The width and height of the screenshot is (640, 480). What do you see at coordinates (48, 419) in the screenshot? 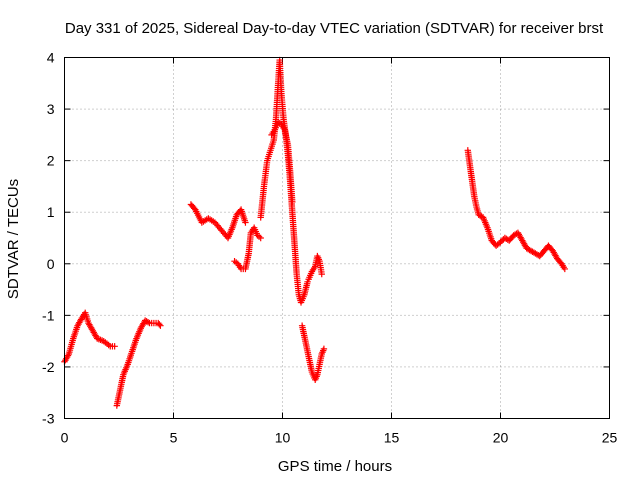
I see `y-tick-label: -3` at bounding box center [48, 419].